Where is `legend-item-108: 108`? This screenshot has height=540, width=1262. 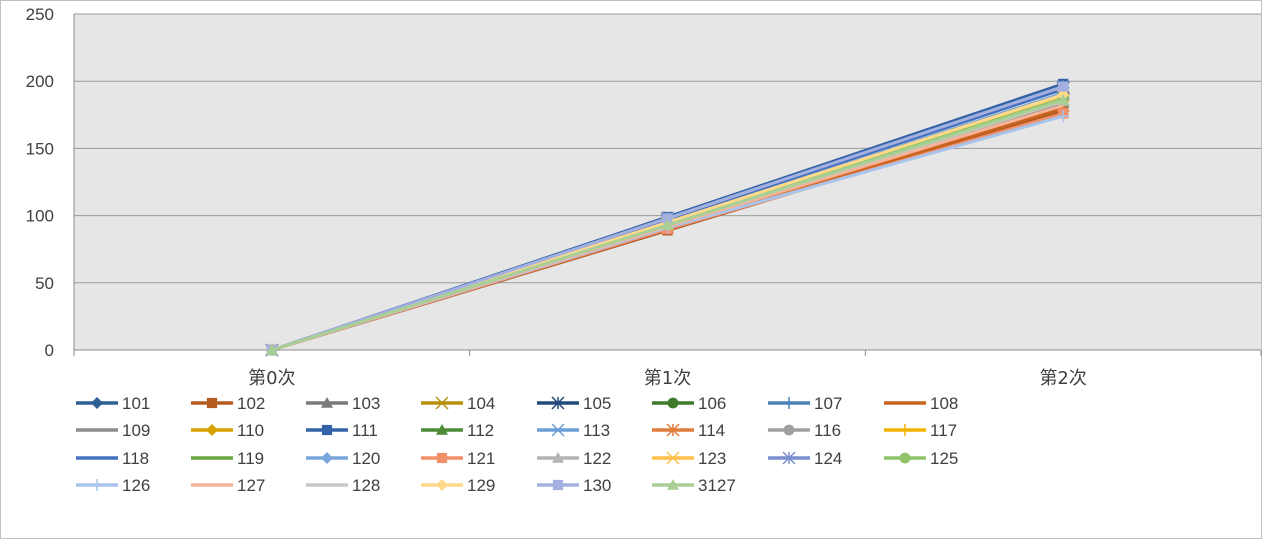
legend-item-108: 108 is located at coordinates (921, 403).